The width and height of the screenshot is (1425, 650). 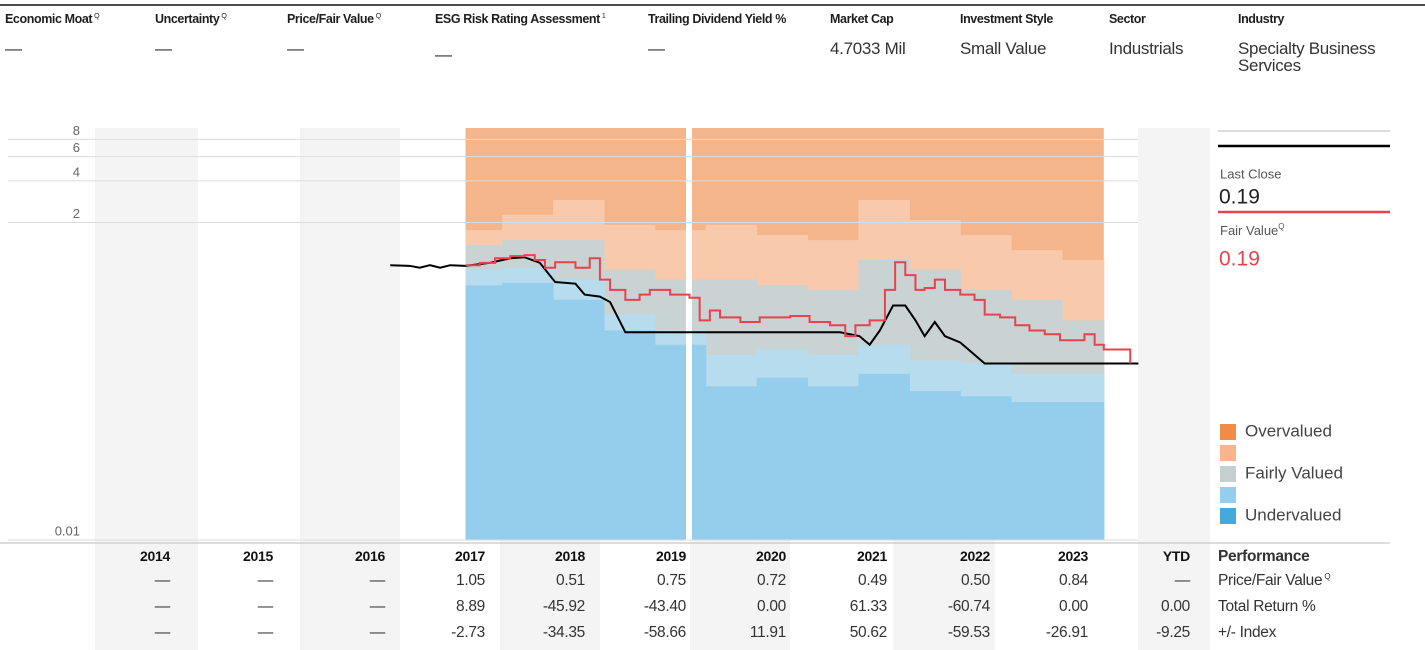 What do you see at coordinates (664, 606) in the screenshot?
I see `table-cell: -43.40` at bounding box center [664, 606].